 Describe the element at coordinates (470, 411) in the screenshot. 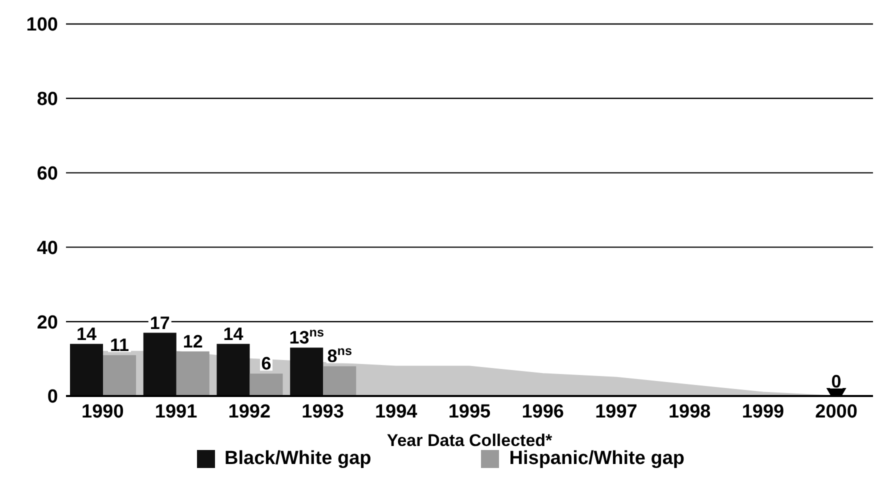

I see `x-tick-label: 1995` at that location.